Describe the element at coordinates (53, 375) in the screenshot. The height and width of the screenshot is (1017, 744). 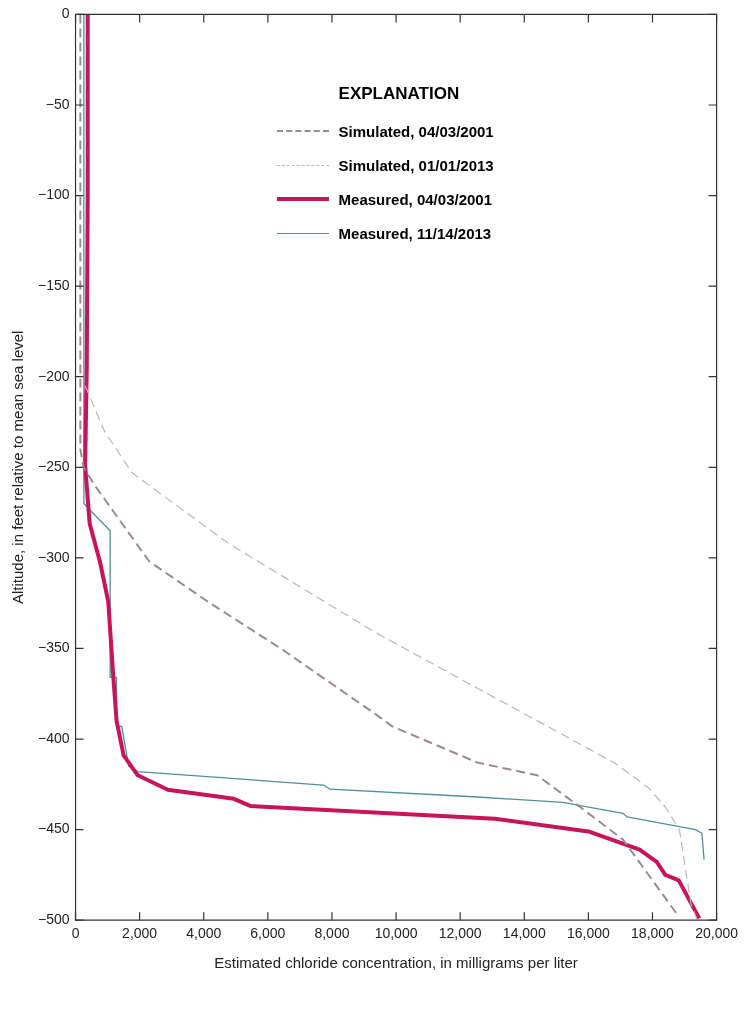
I see `y-tick-label: −200` at that location.